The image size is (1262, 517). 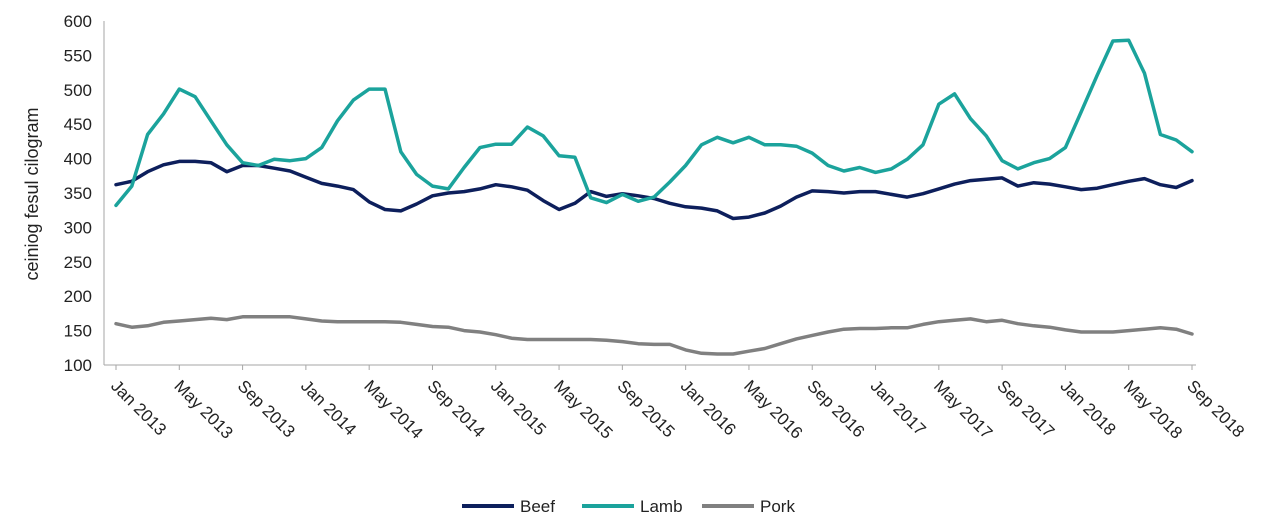 I want to click on y-axis-title: ceiniog fesul cilogram, so click(x=32, y=193).